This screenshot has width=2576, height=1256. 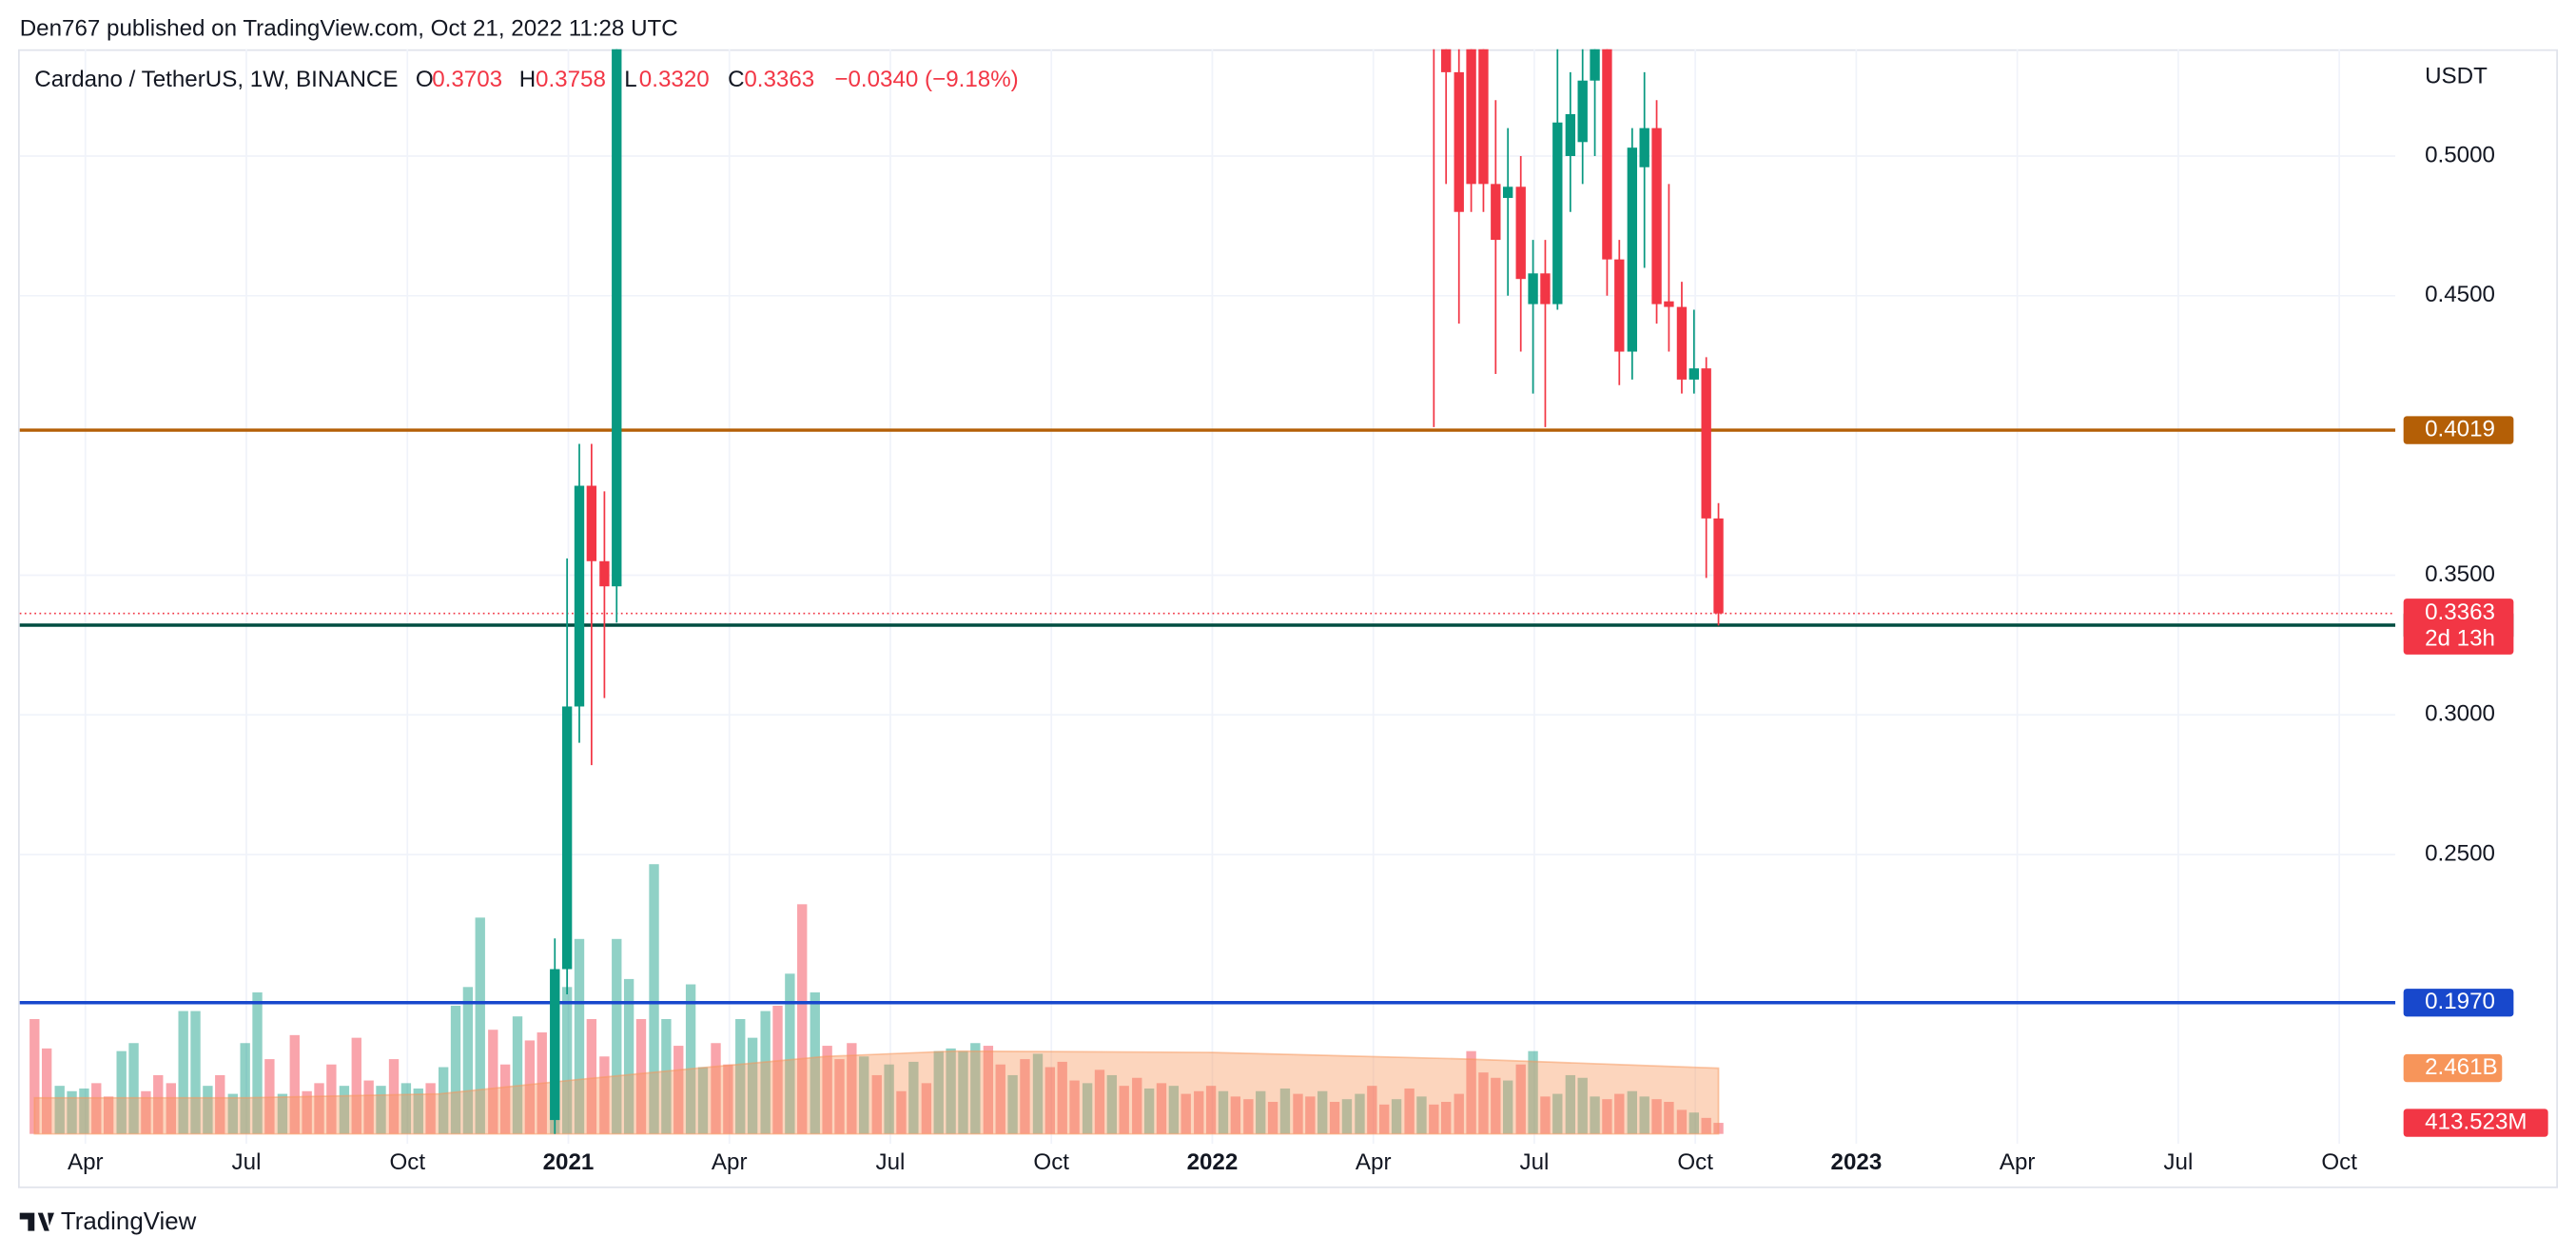 I want to click on x-tick-label: Oct, so click(x=1695, y=1162).